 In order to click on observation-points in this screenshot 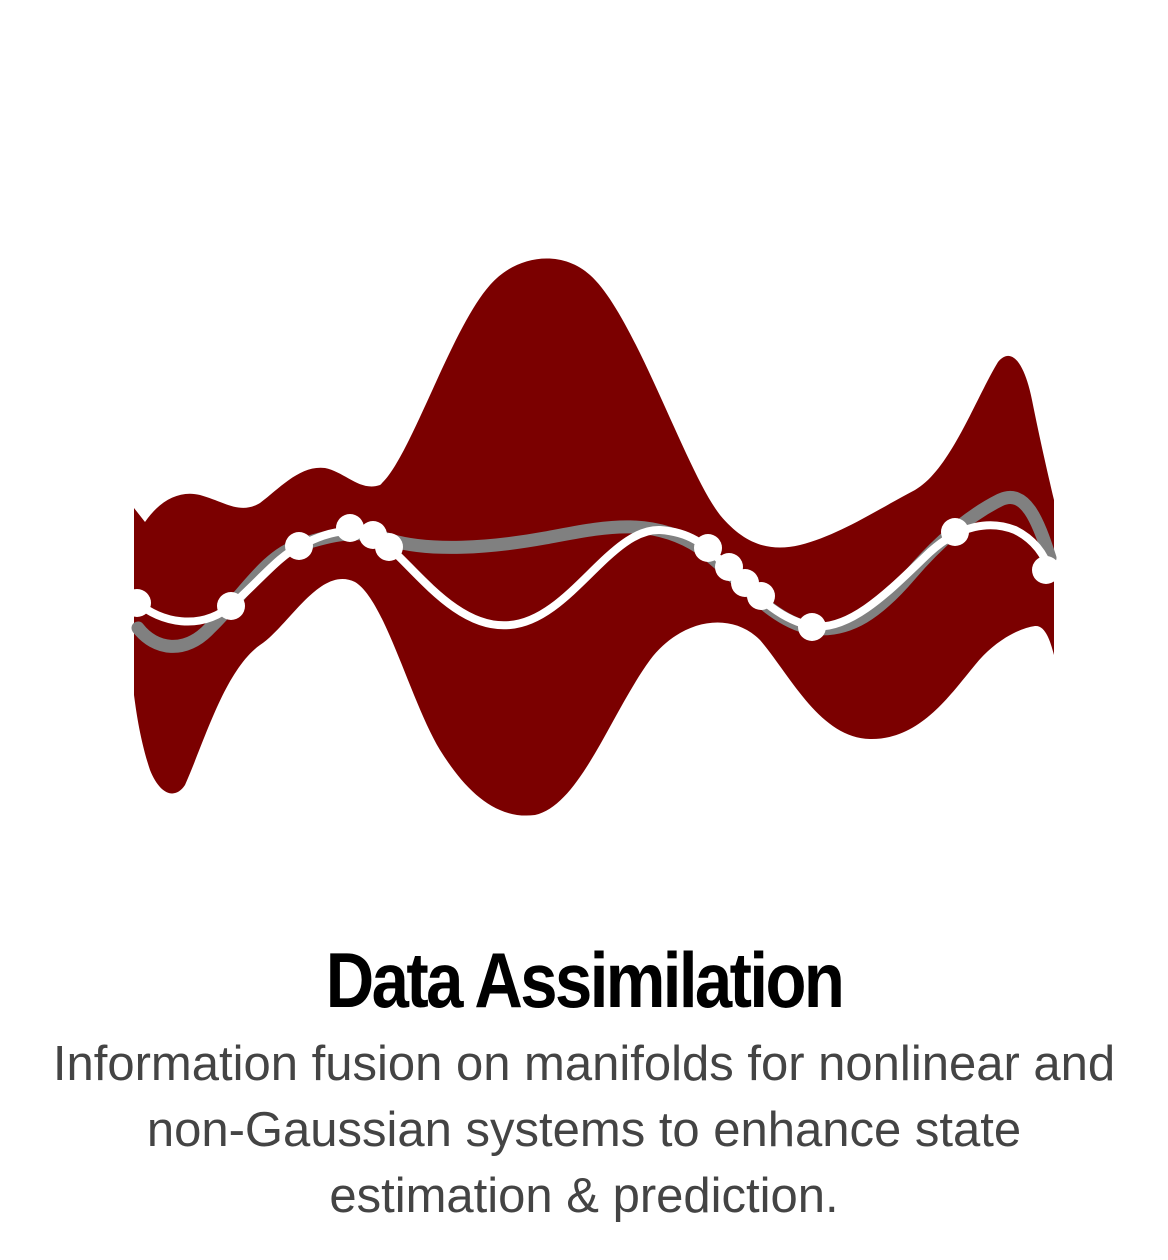, I will do `click(591, 577)`.